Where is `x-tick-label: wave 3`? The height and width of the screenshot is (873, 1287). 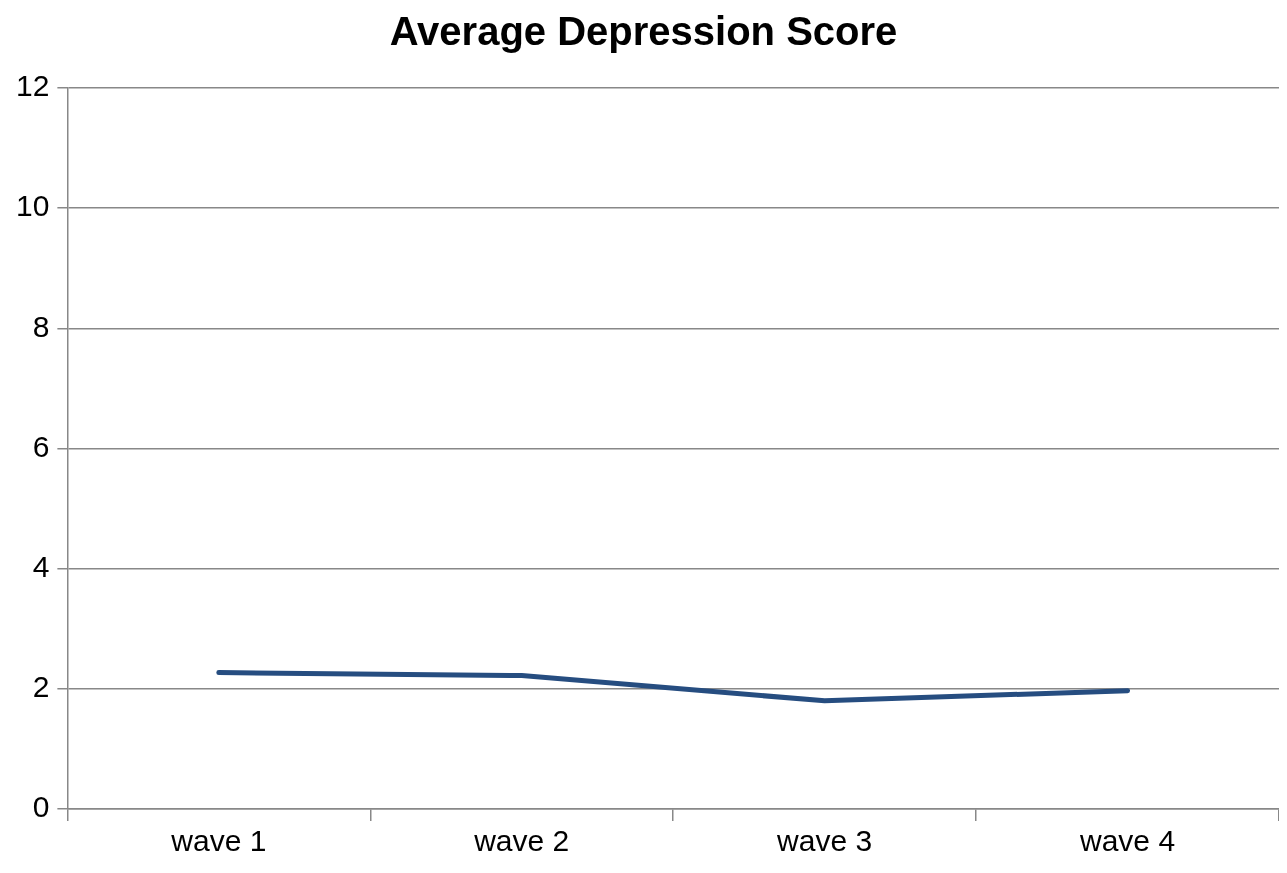
x-tick-label: wave 3 is located at coordinates (824, 841).